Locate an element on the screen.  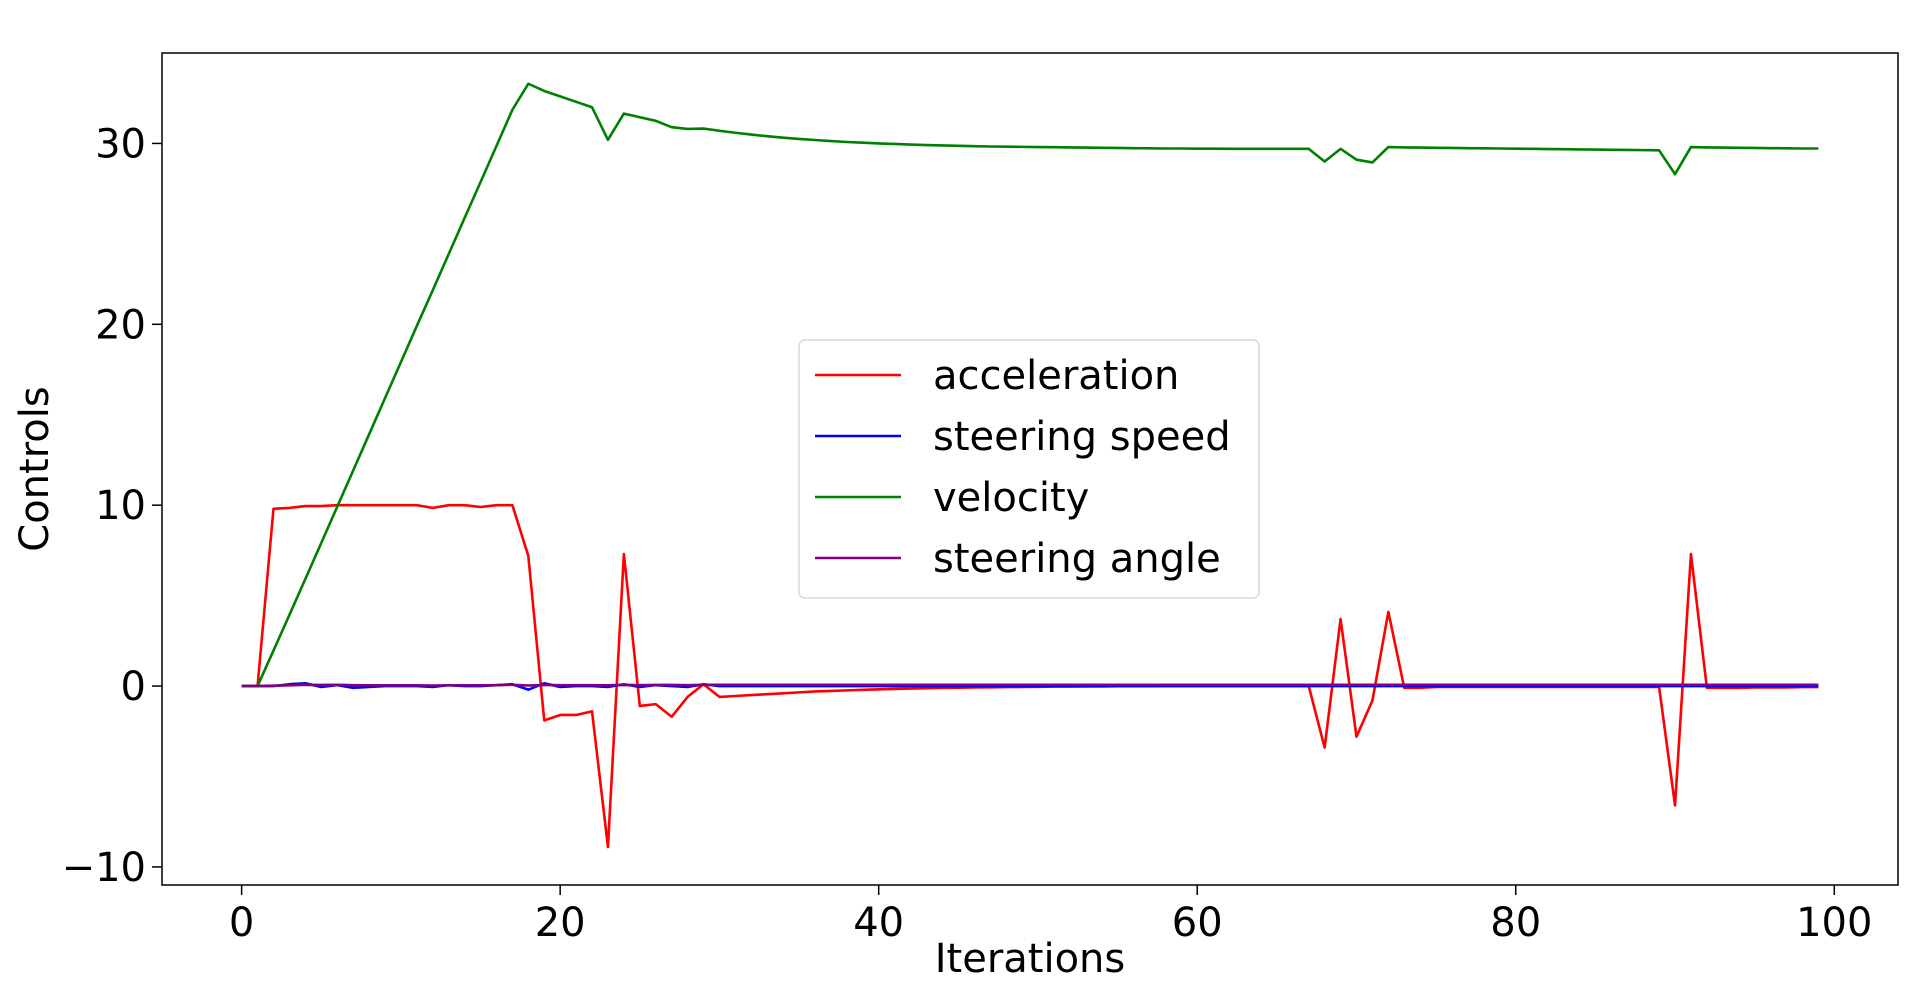
x-axis: 0 20 40 60 80 100 is located at coordinates (1050, 915).